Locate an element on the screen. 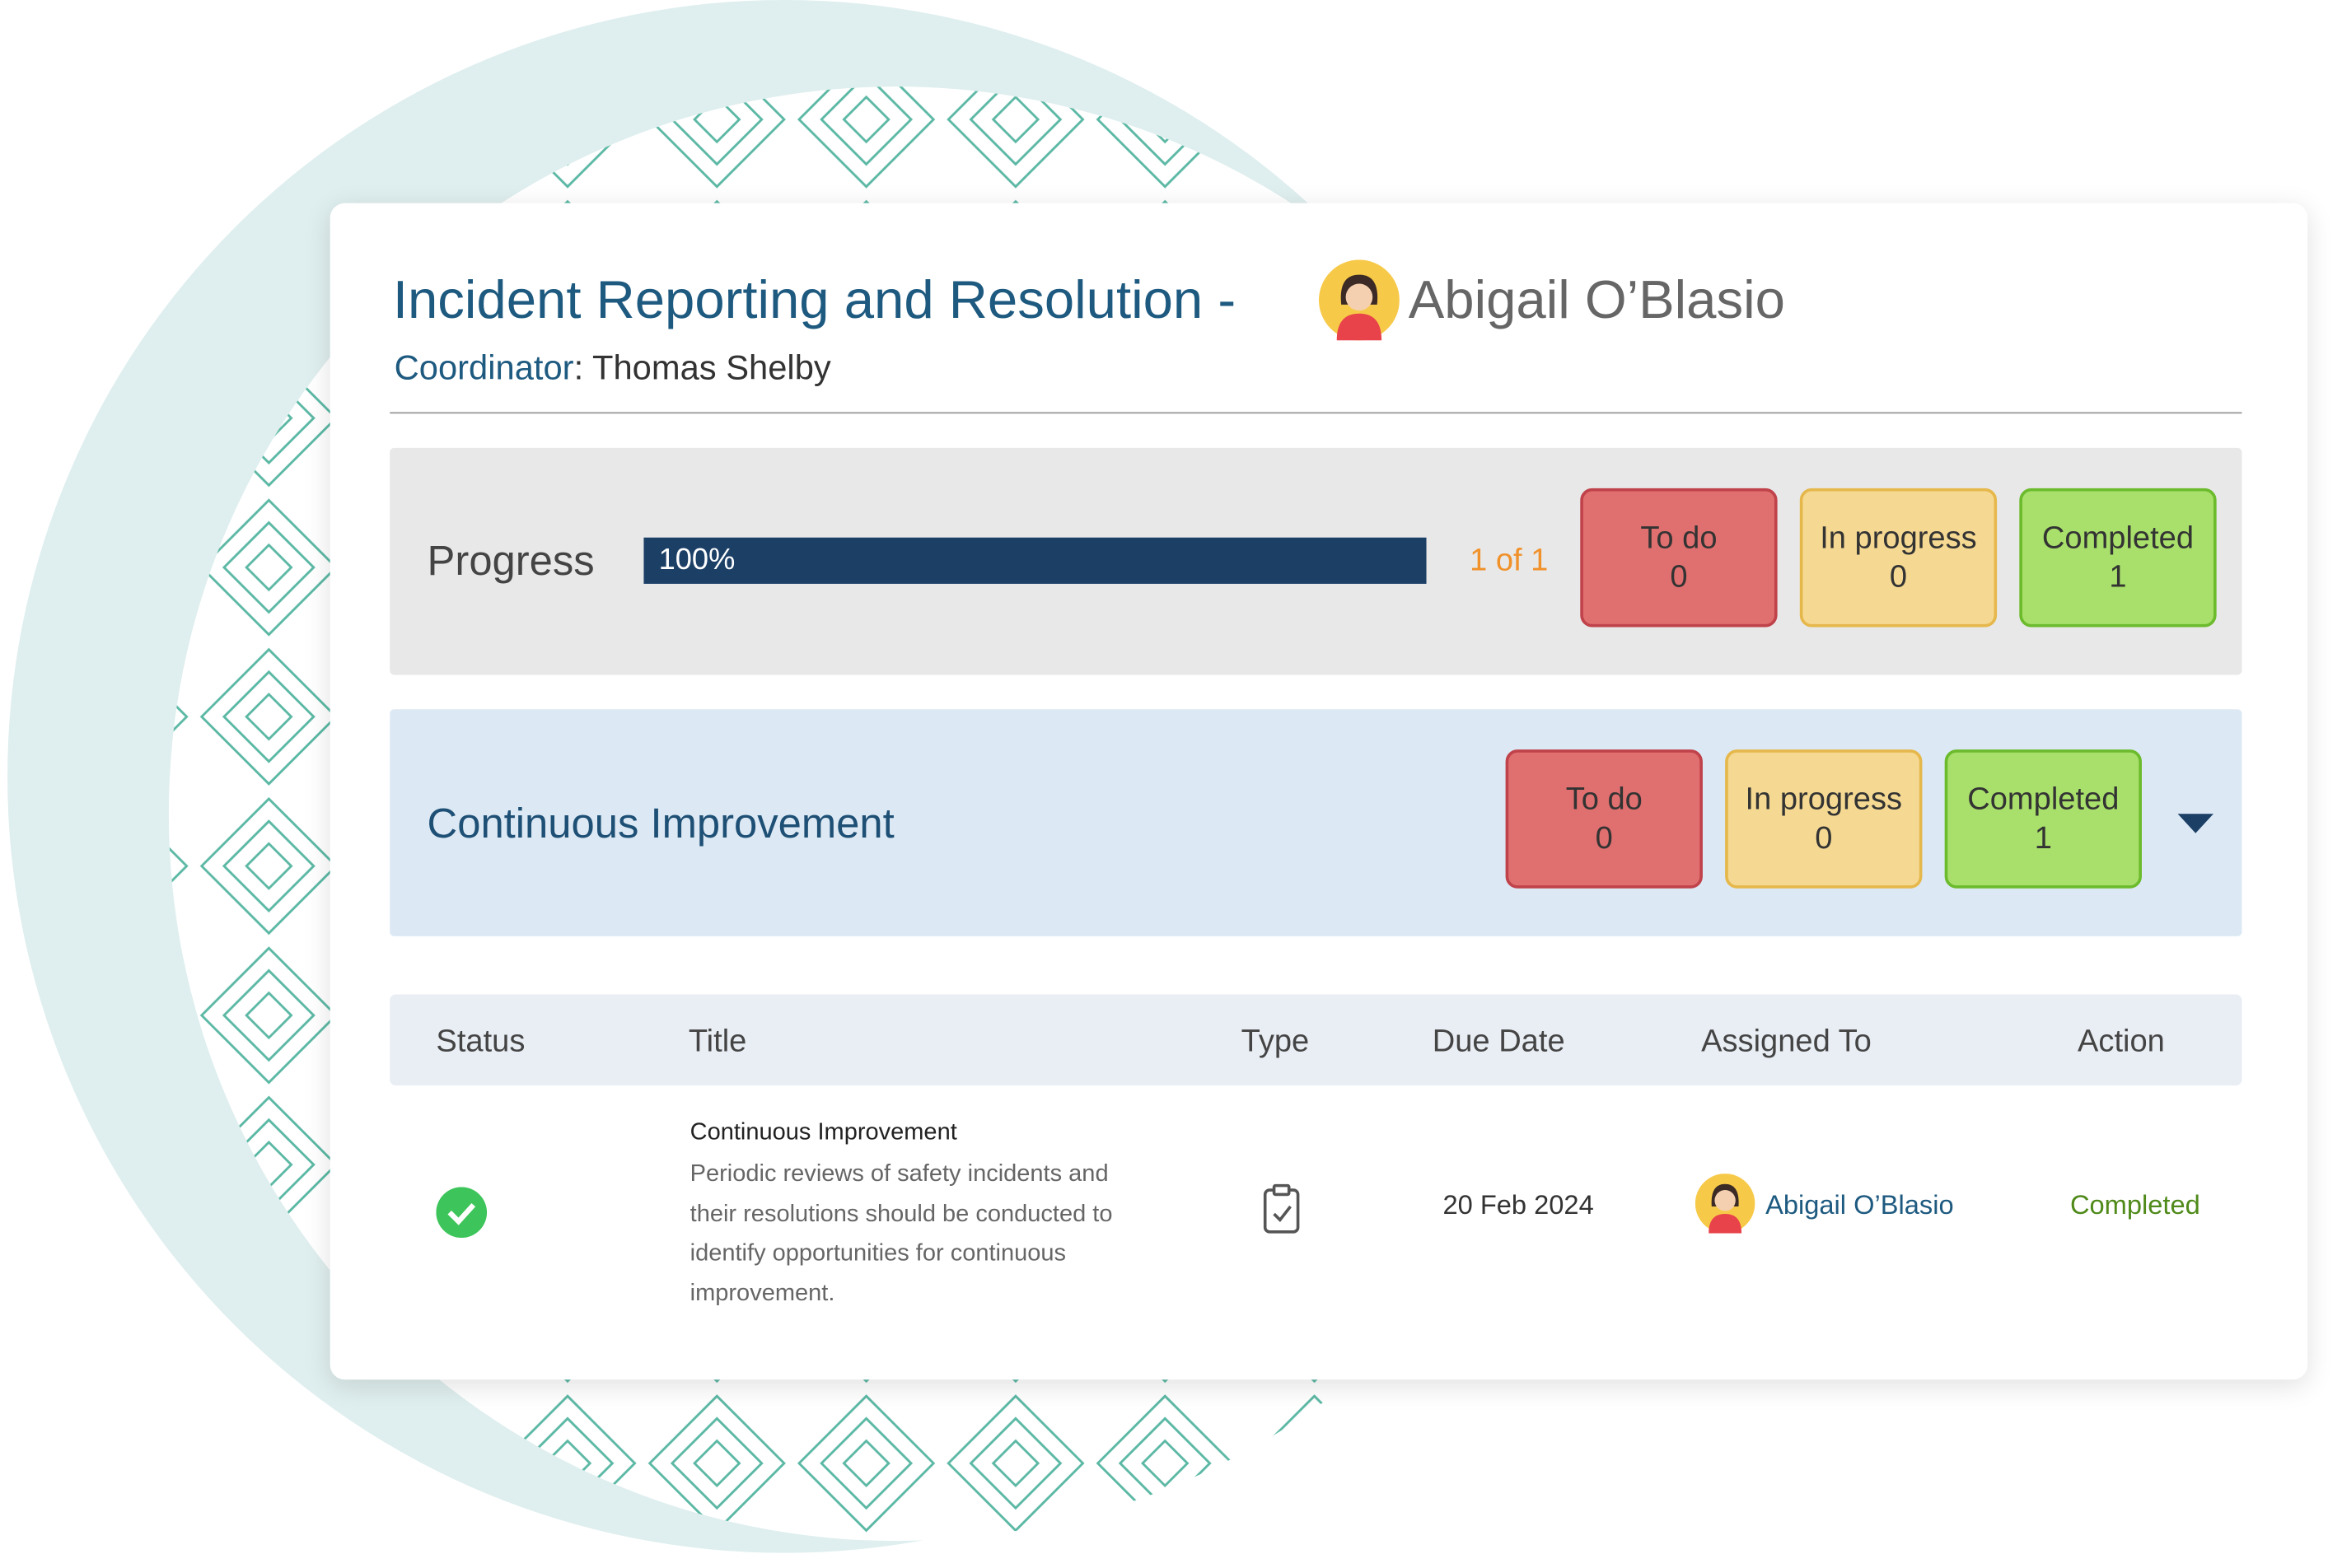 The height and width of the screenshot is (1568, 2342). column-header: Action is located at coordinates (2121, 1041).